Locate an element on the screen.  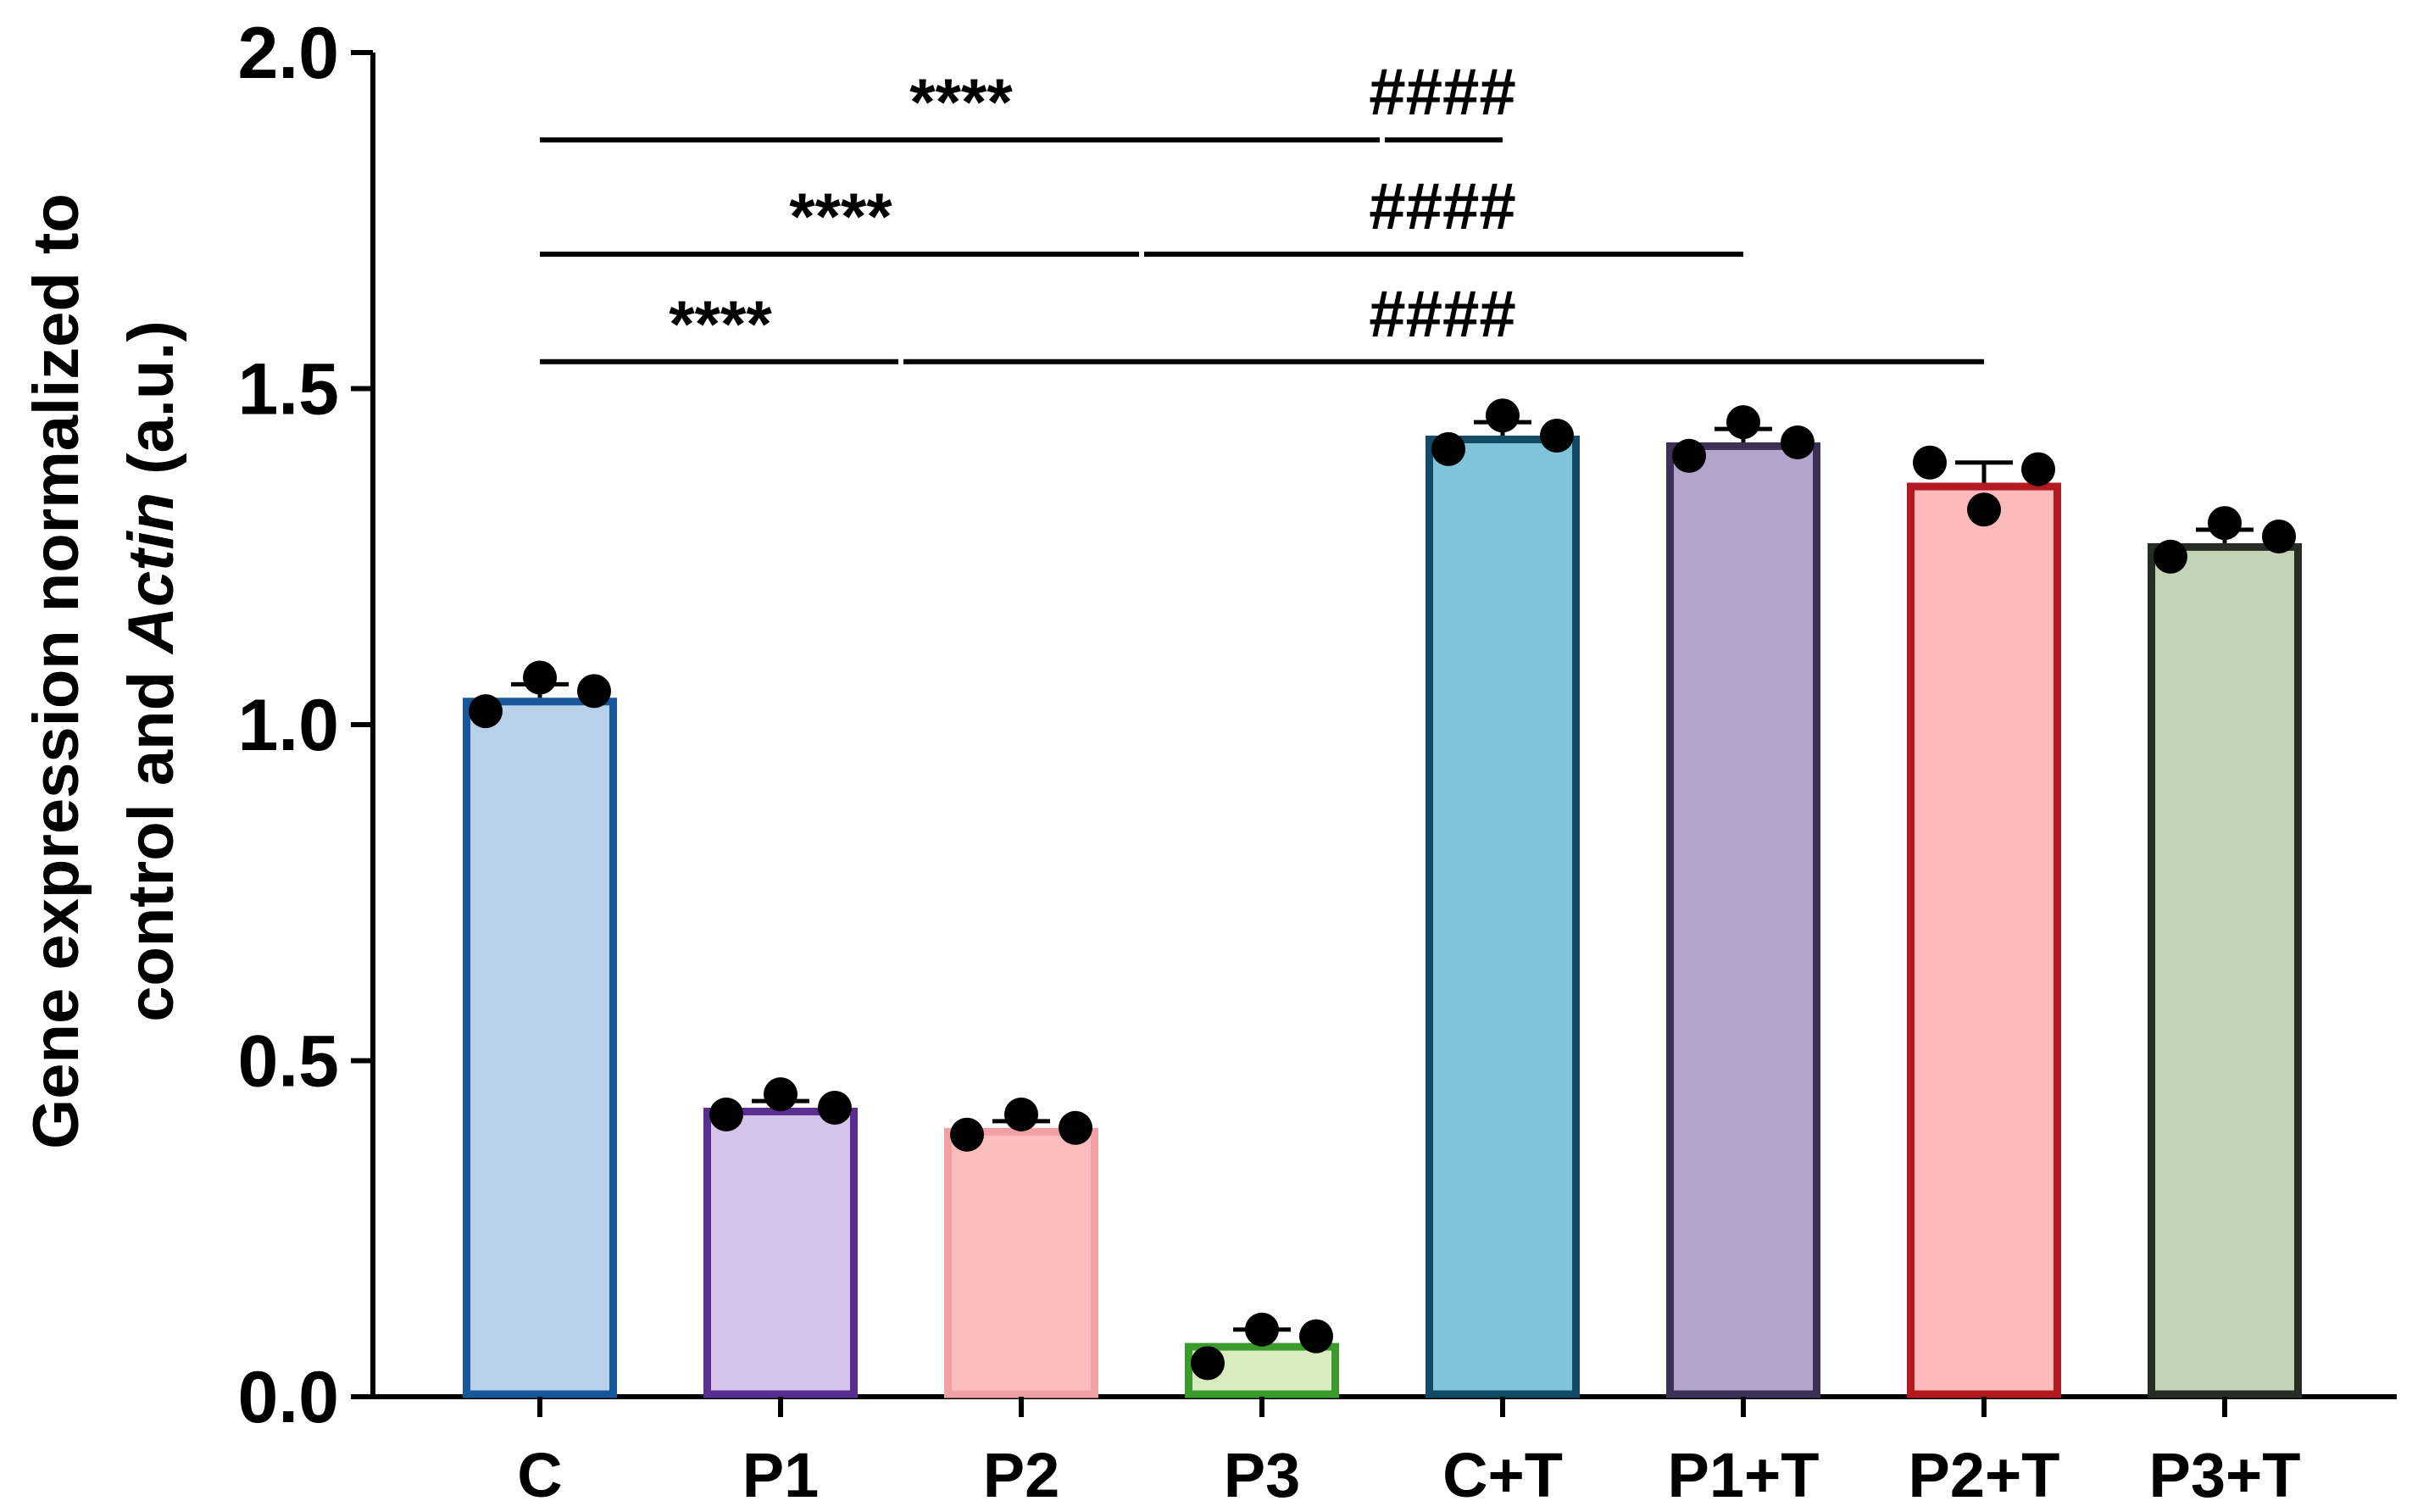
x-tick-label: P1+T is located at coordinates (1744, 1475).